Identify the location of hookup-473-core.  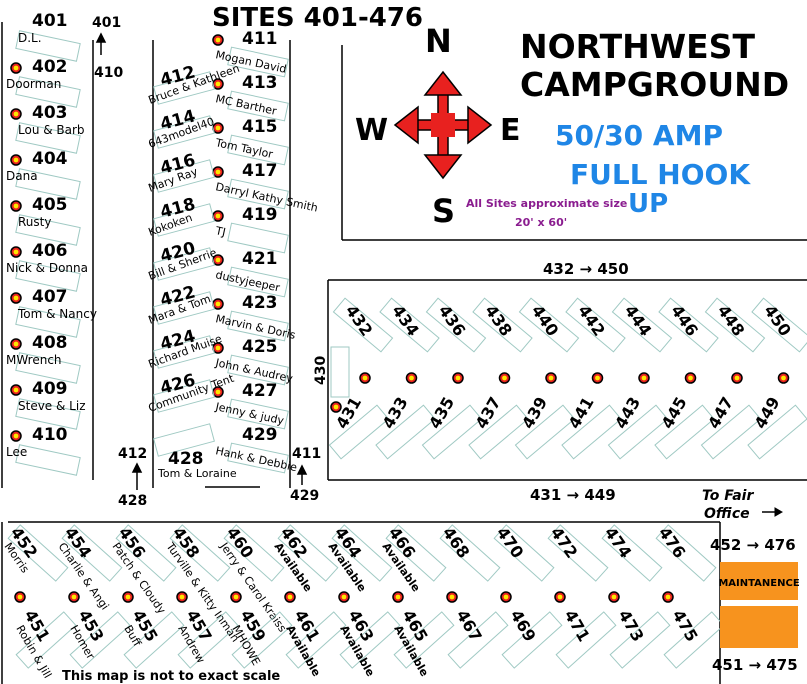
(614, 597).